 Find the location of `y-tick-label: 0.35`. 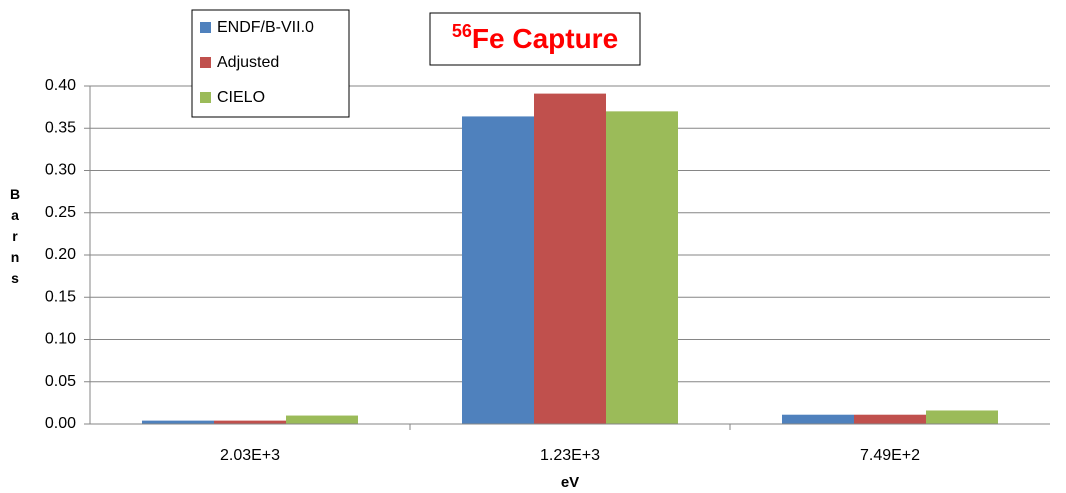

y-tick-label: 0.35 is located at coordinates (60, 127).